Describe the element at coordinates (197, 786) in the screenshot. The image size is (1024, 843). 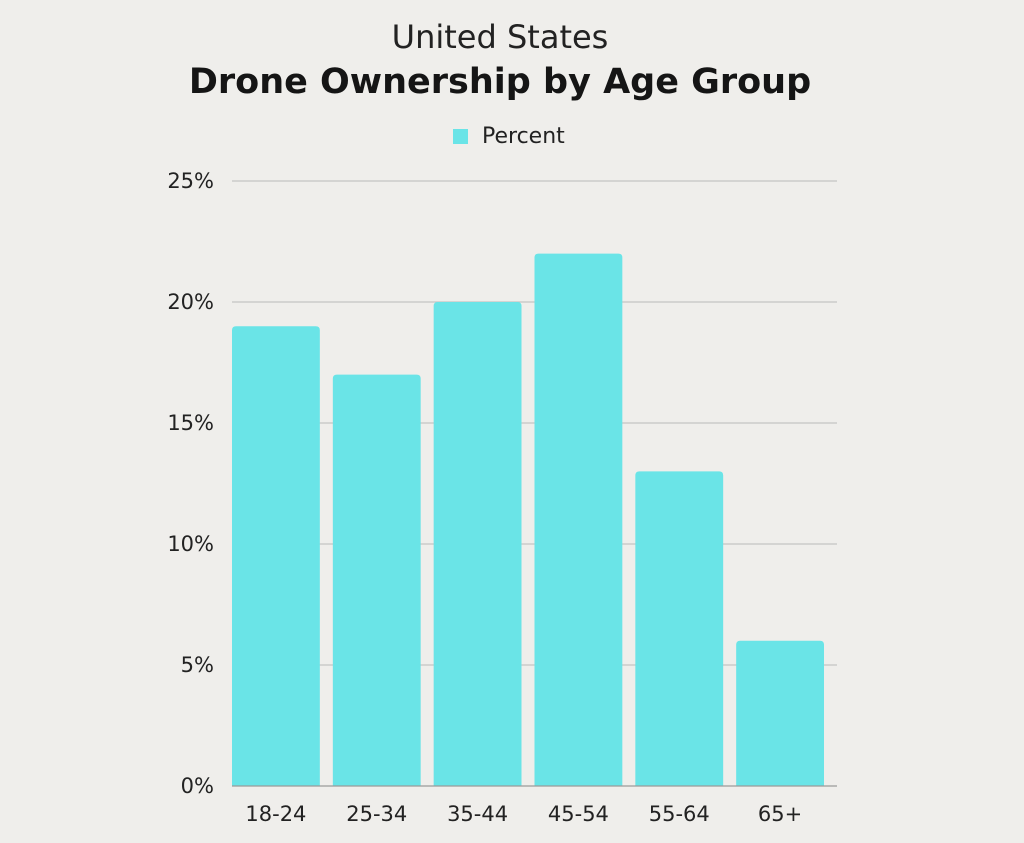
I see `y-tick-label: 0%` at that location.